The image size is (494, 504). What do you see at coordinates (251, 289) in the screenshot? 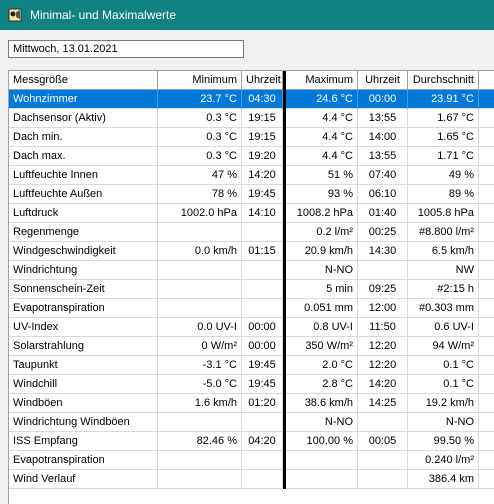
I see `table-row: Sonnenschein-Zeit 5 min 09:25 #2:15 h` at bounding box center [251, 289].